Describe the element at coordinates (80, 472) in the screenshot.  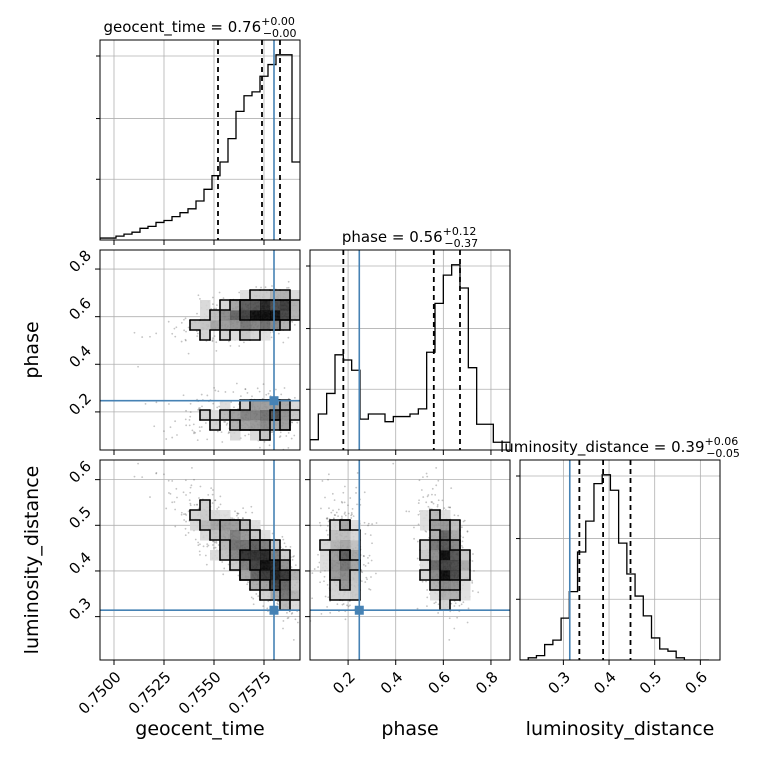
I see `y-tick-label-luminosity_distance: 0.6` at that location.